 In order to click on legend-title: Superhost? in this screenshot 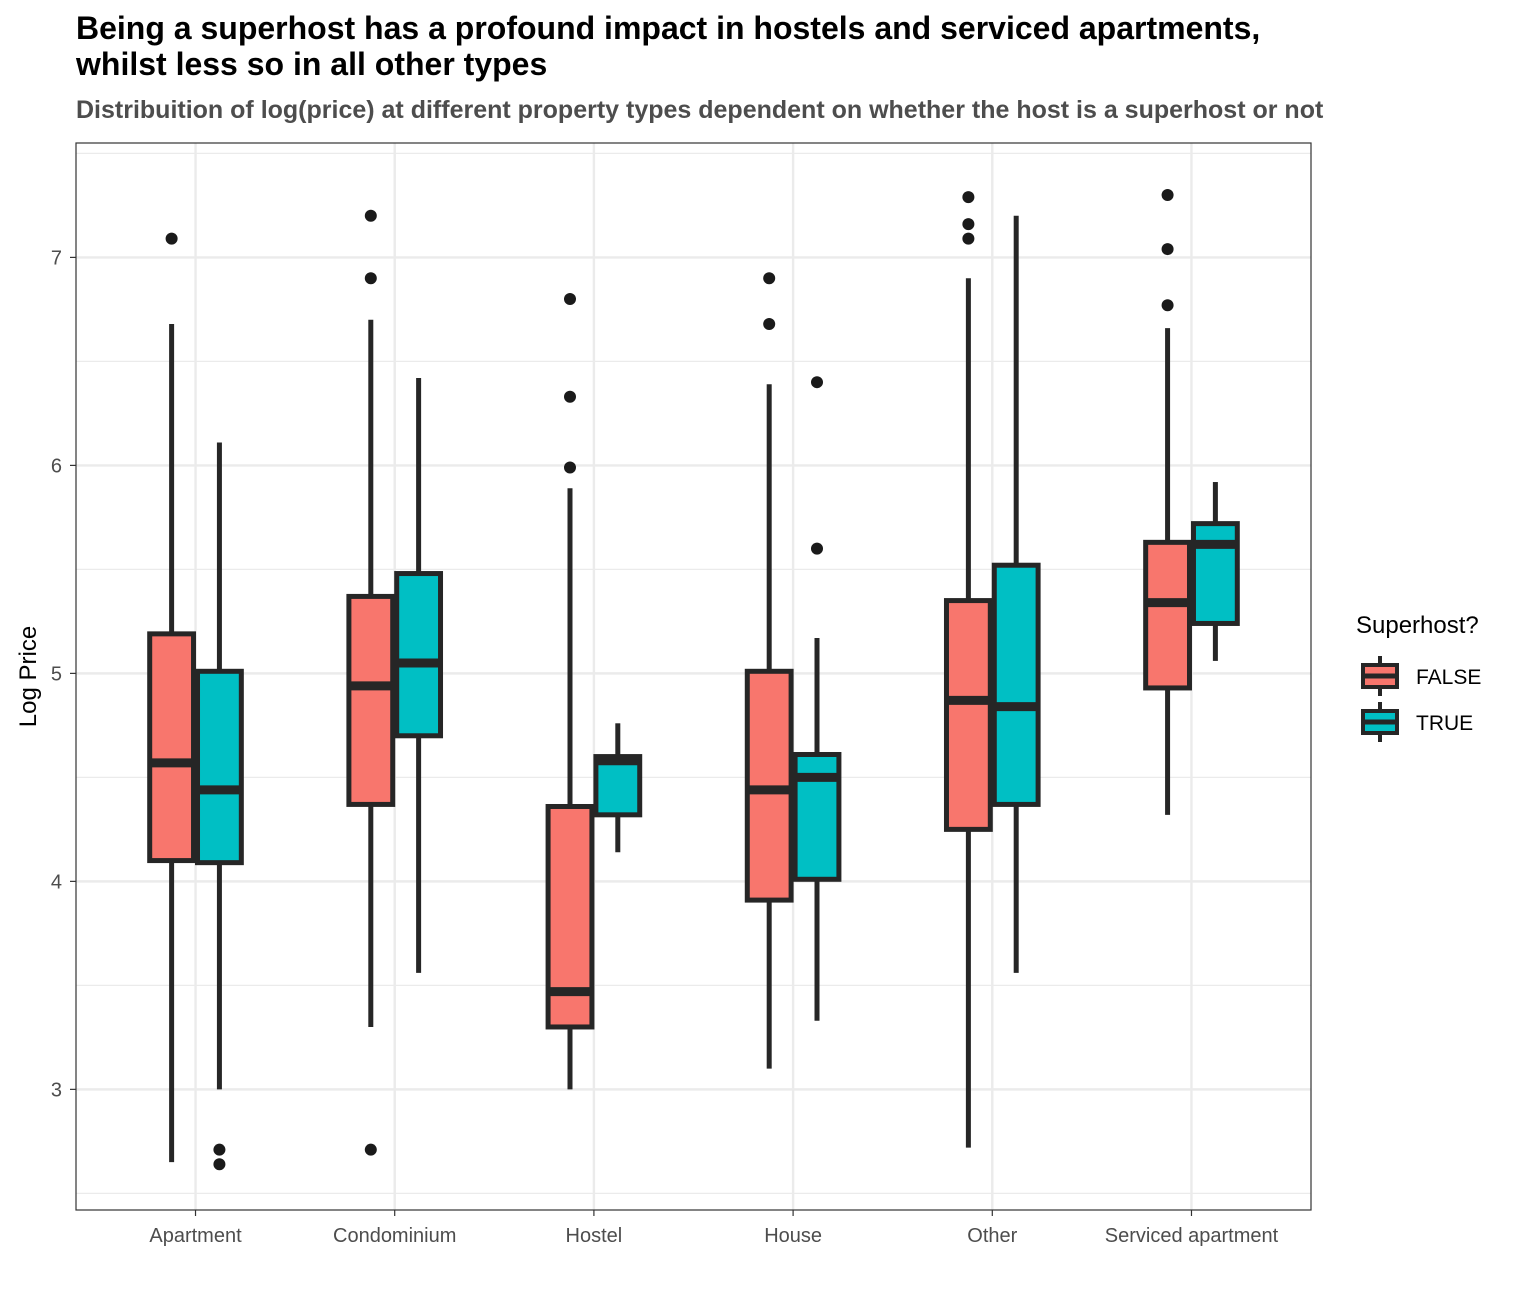, I will do `click(1417, 625)`.